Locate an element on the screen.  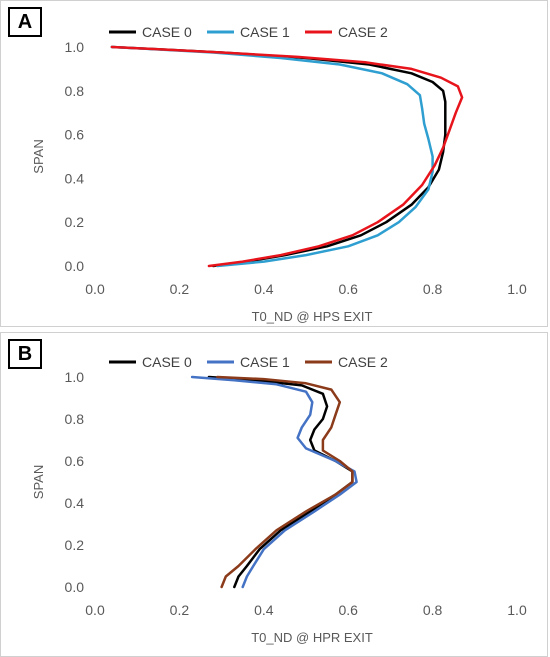
chart-b-xtick-label: 0.2 is located at coordinates (180, 610).